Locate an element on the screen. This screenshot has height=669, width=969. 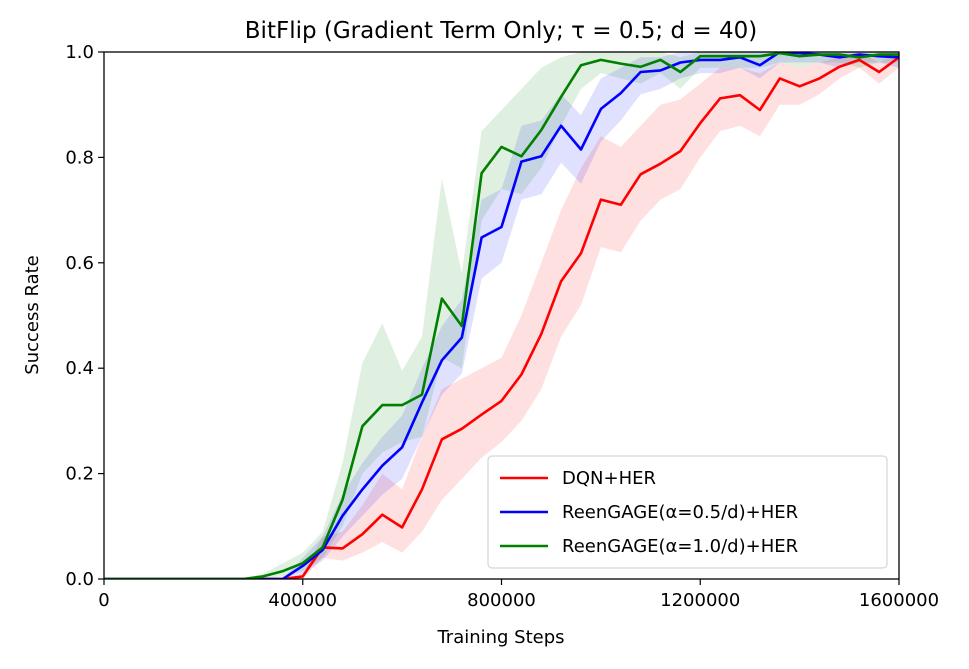
y-axis: 0.0 0.2 0.4 0.6 0.8 1.0 is located at coordinates (84, 316).